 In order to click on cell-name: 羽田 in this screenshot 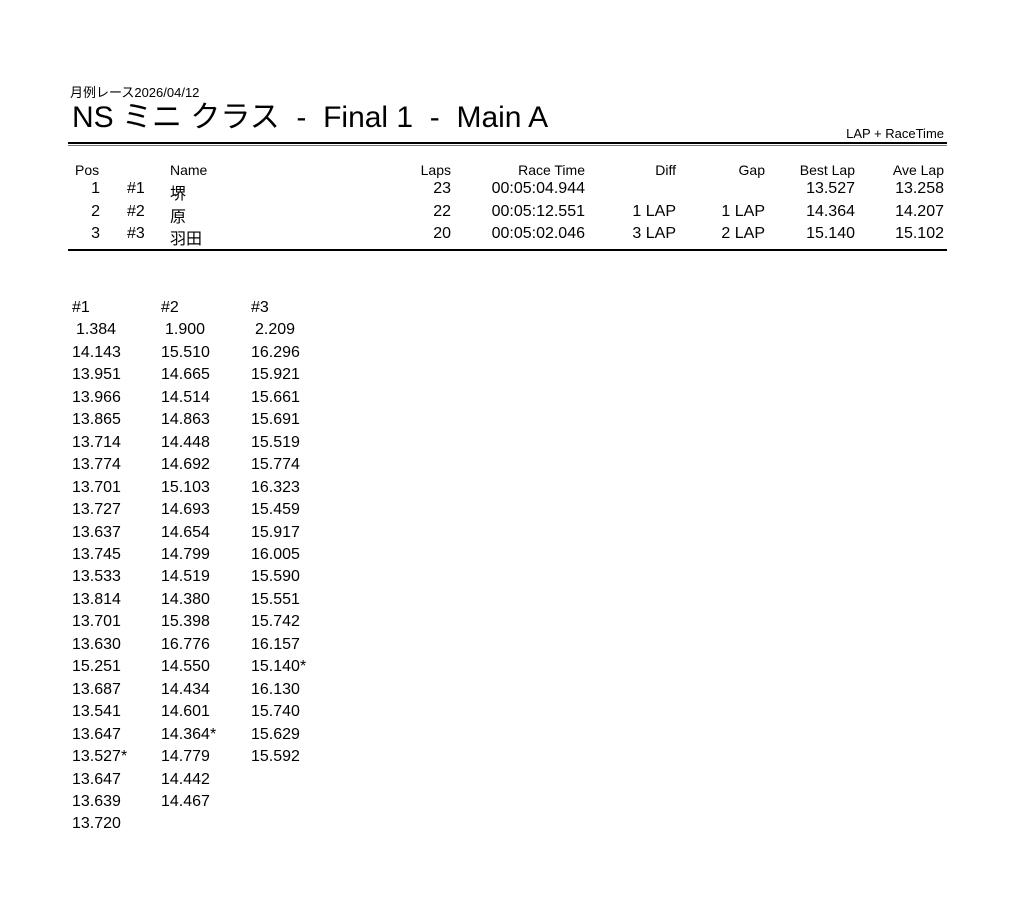, I will do `click(186, 239)`.